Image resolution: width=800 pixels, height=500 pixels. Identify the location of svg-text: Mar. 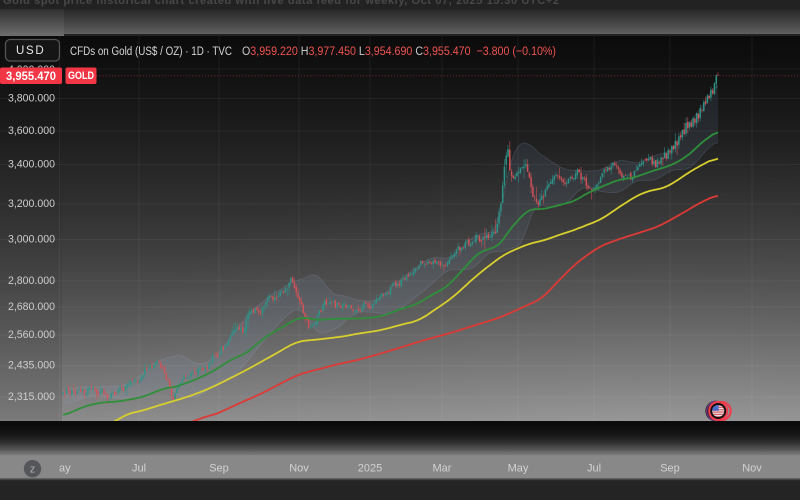
(442, 469).